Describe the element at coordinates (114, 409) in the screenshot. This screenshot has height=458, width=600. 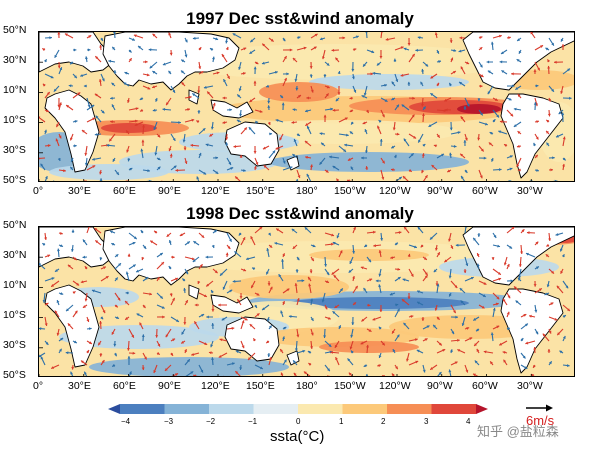
I see `colorbar-extend-low` at that location.